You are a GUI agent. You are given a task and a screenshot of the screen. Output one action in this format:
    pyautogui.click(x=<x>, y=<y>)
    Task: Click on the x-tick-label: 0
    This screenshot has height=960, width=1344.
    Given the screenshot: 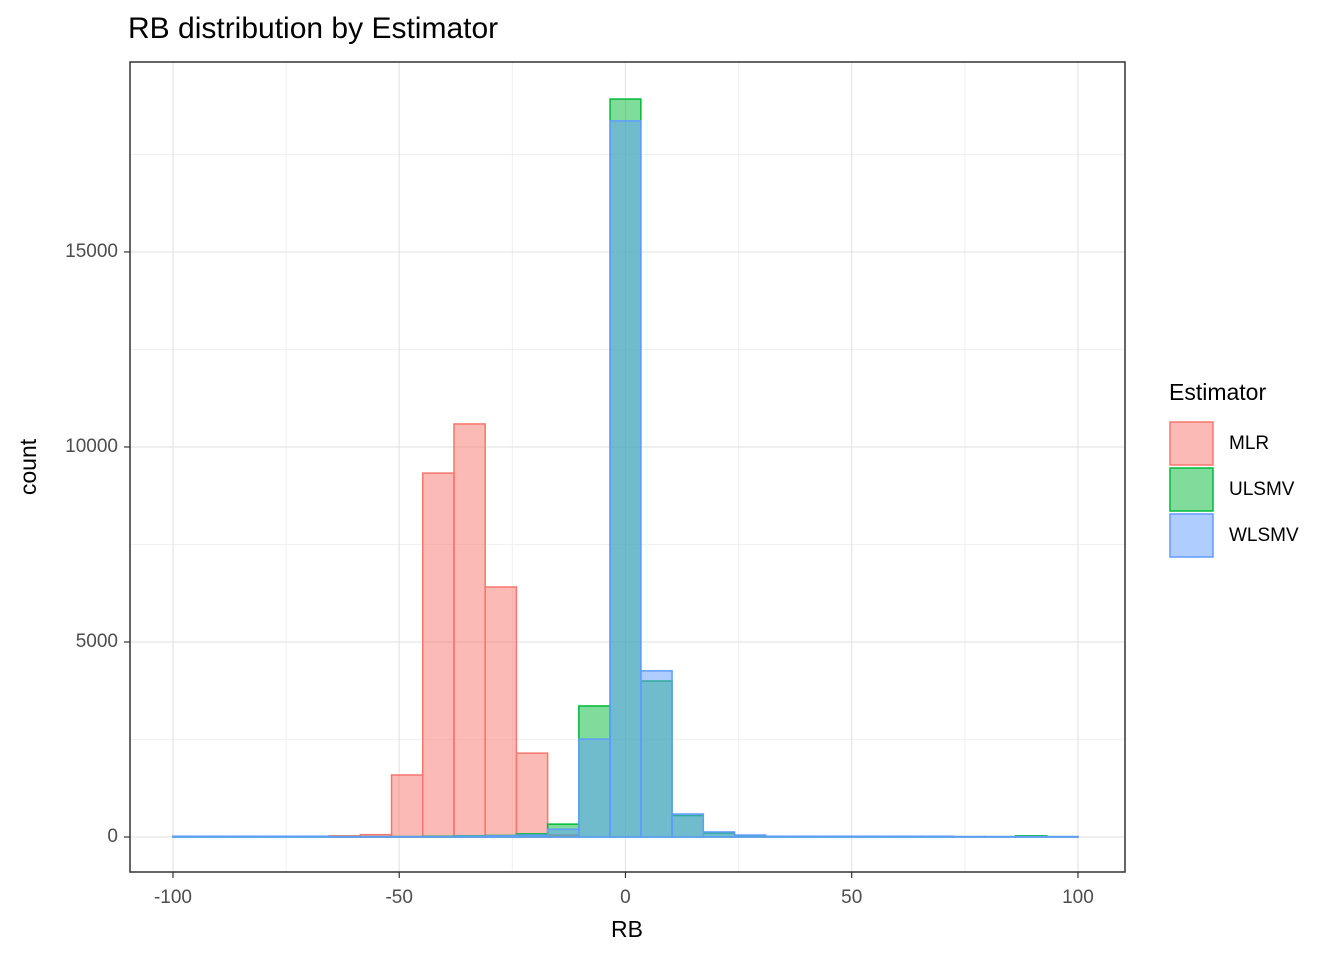 What is the action you would take?
    pyautogui.click(x=625, y=897)
    